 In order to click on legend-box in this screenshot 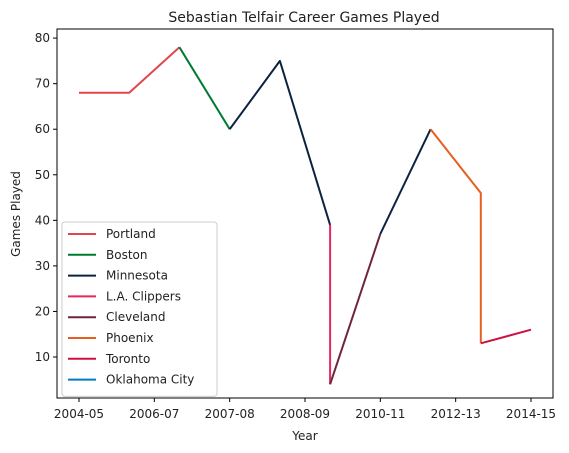, I will do `click(139, 309)`.